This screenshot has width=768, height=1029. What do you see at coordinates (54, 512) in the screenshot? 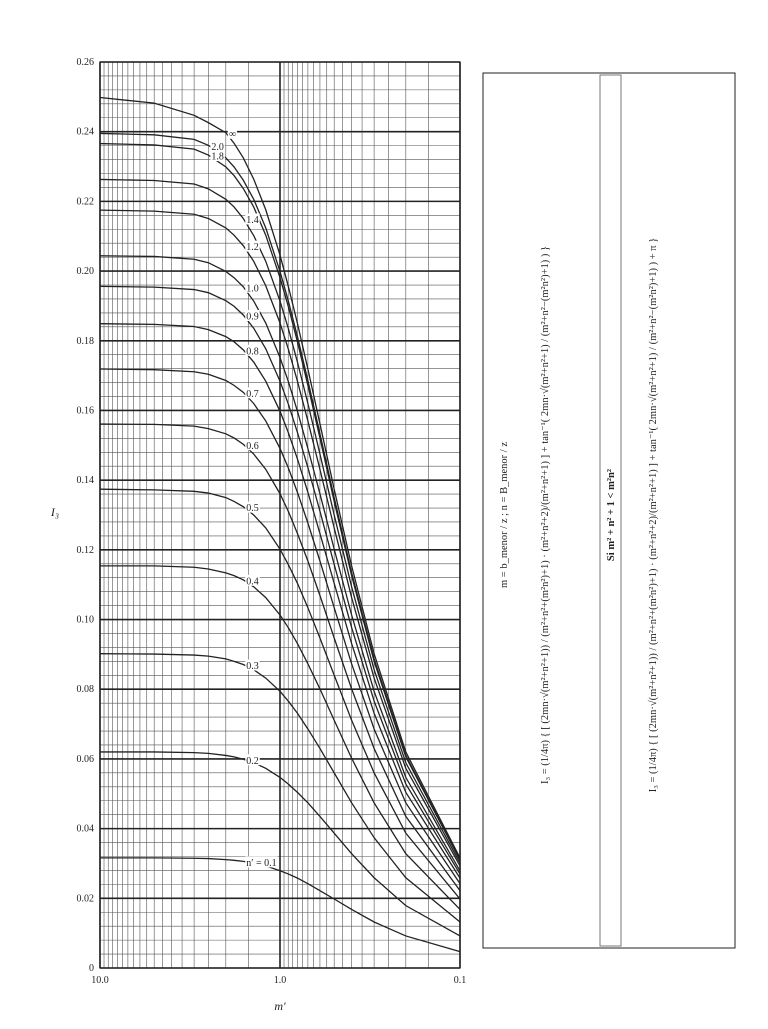
I see `y-axis-label: I₃` at bounding box center [54, 512].